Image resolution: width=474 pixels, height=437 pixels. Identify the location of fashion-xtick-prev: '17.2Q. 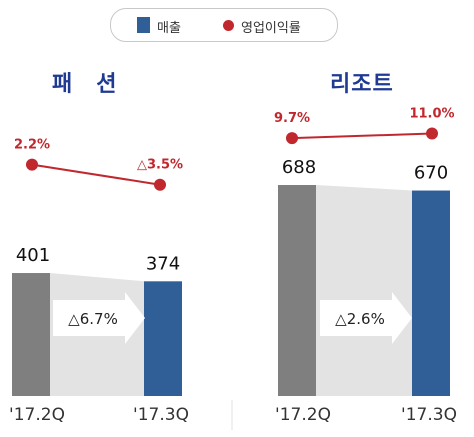
(37, 415).